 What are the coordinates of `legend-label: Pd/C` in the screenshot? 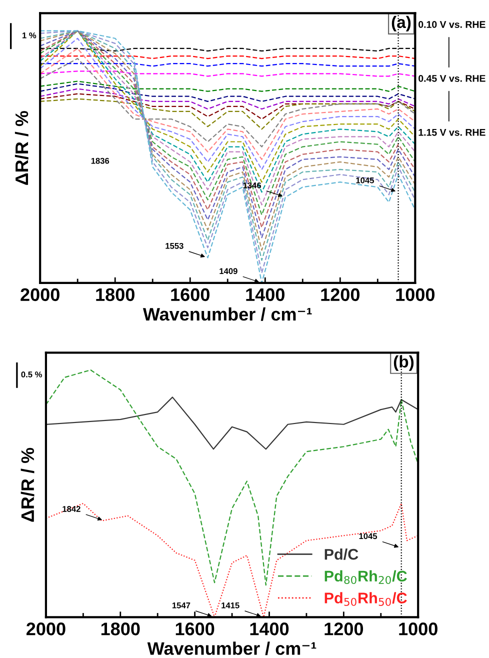 It's located at (341, 554).